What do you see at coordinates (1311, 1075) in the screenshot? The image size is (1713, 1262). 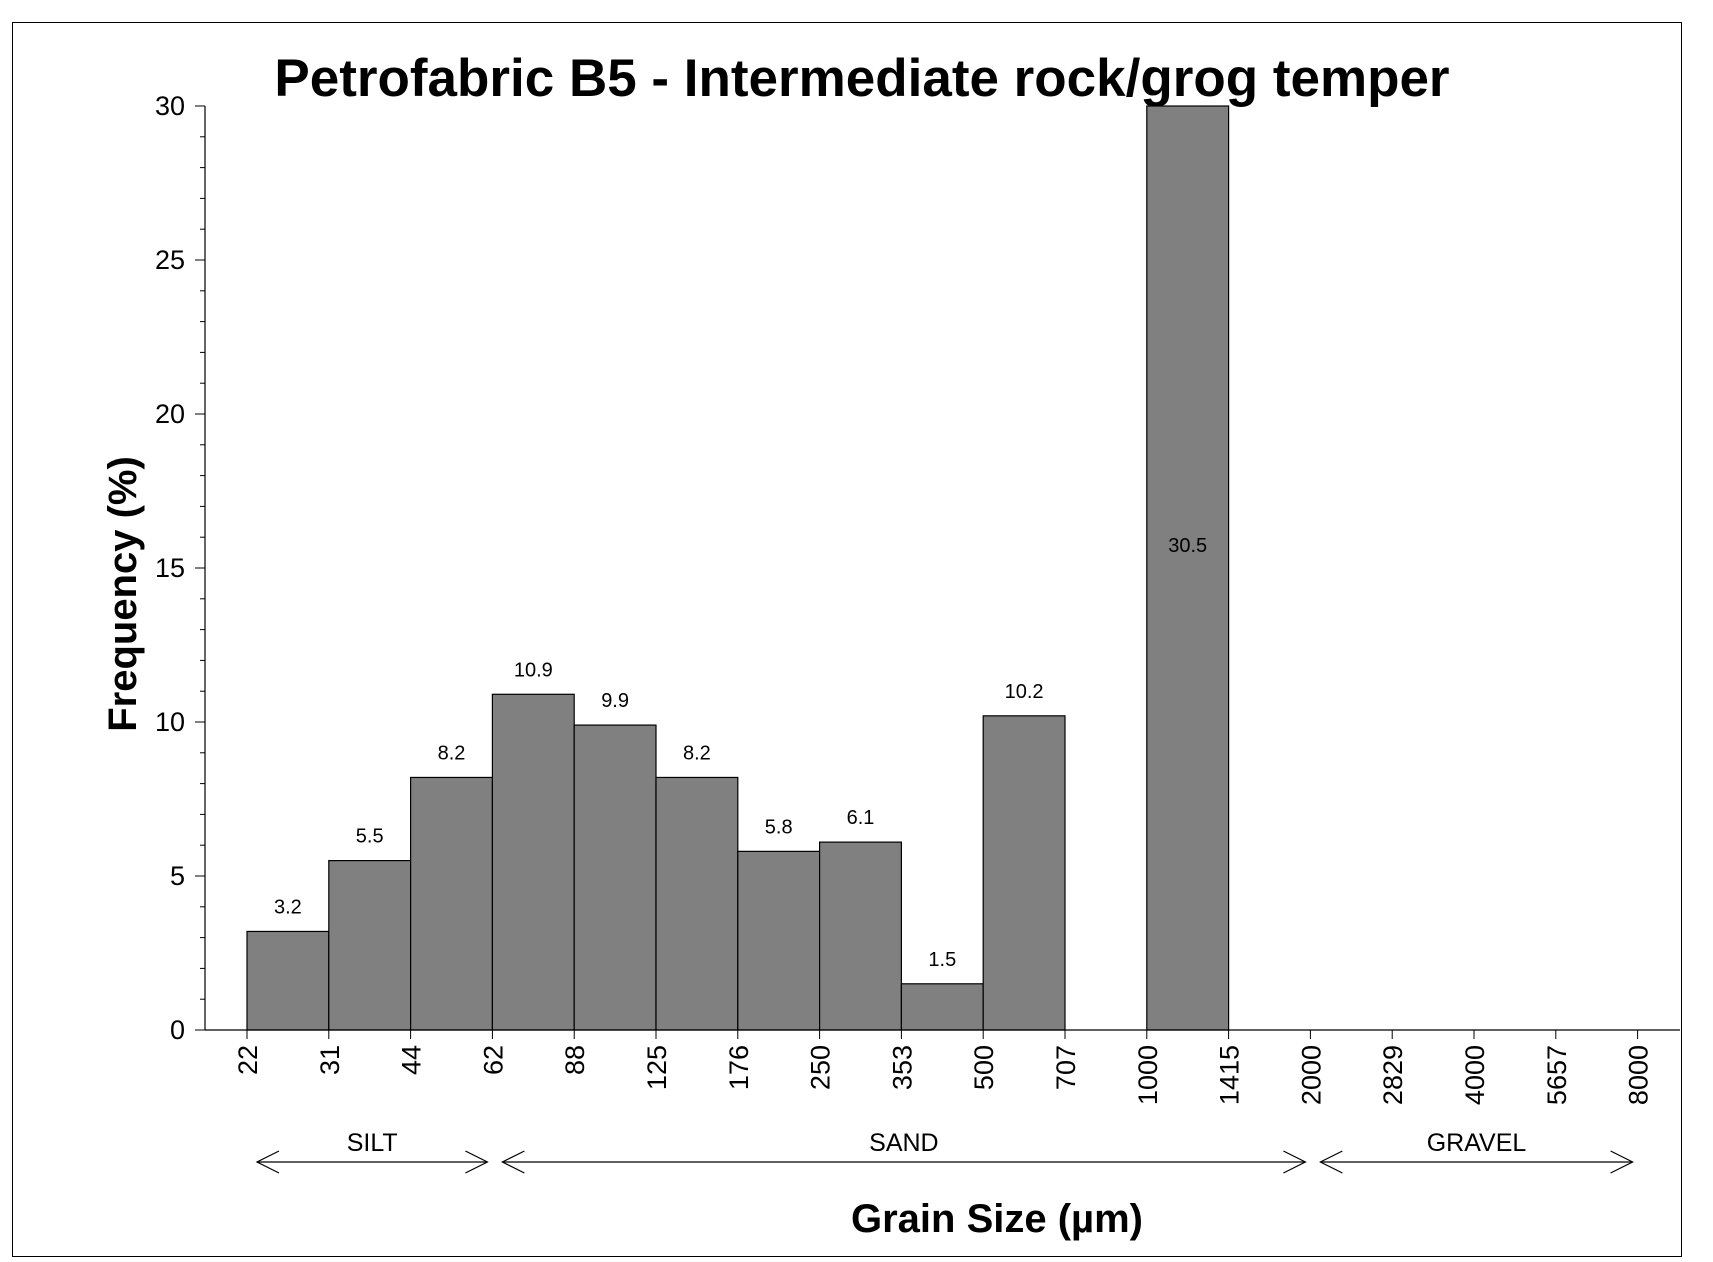 I see `x-tick-label: 2000` at bounding box center [1311, 1075].